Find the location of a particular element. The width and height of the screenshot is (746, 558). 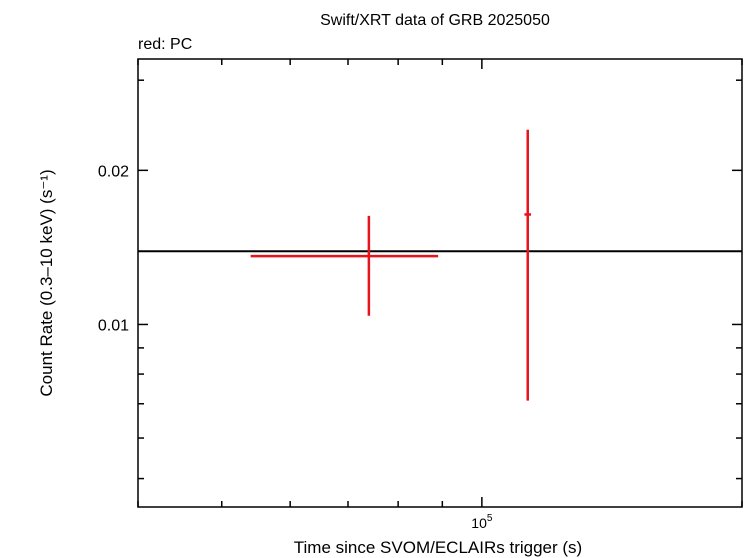

y-tick-label: 0.01 is located at coordinates (113, 325).